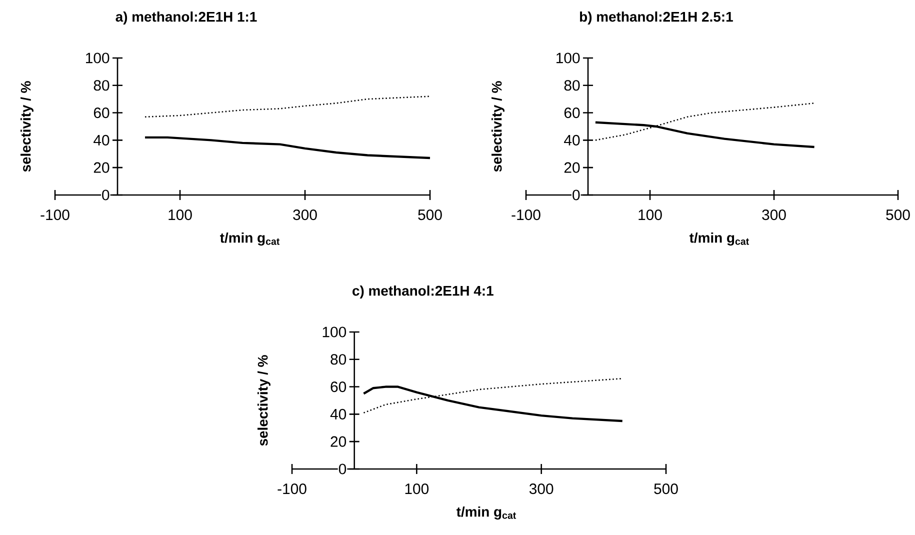  Describe the element at coordinates (656, 17) in the screenshot. I see `chart-title: b) methanol:2E1H 2.5:1` at that location.